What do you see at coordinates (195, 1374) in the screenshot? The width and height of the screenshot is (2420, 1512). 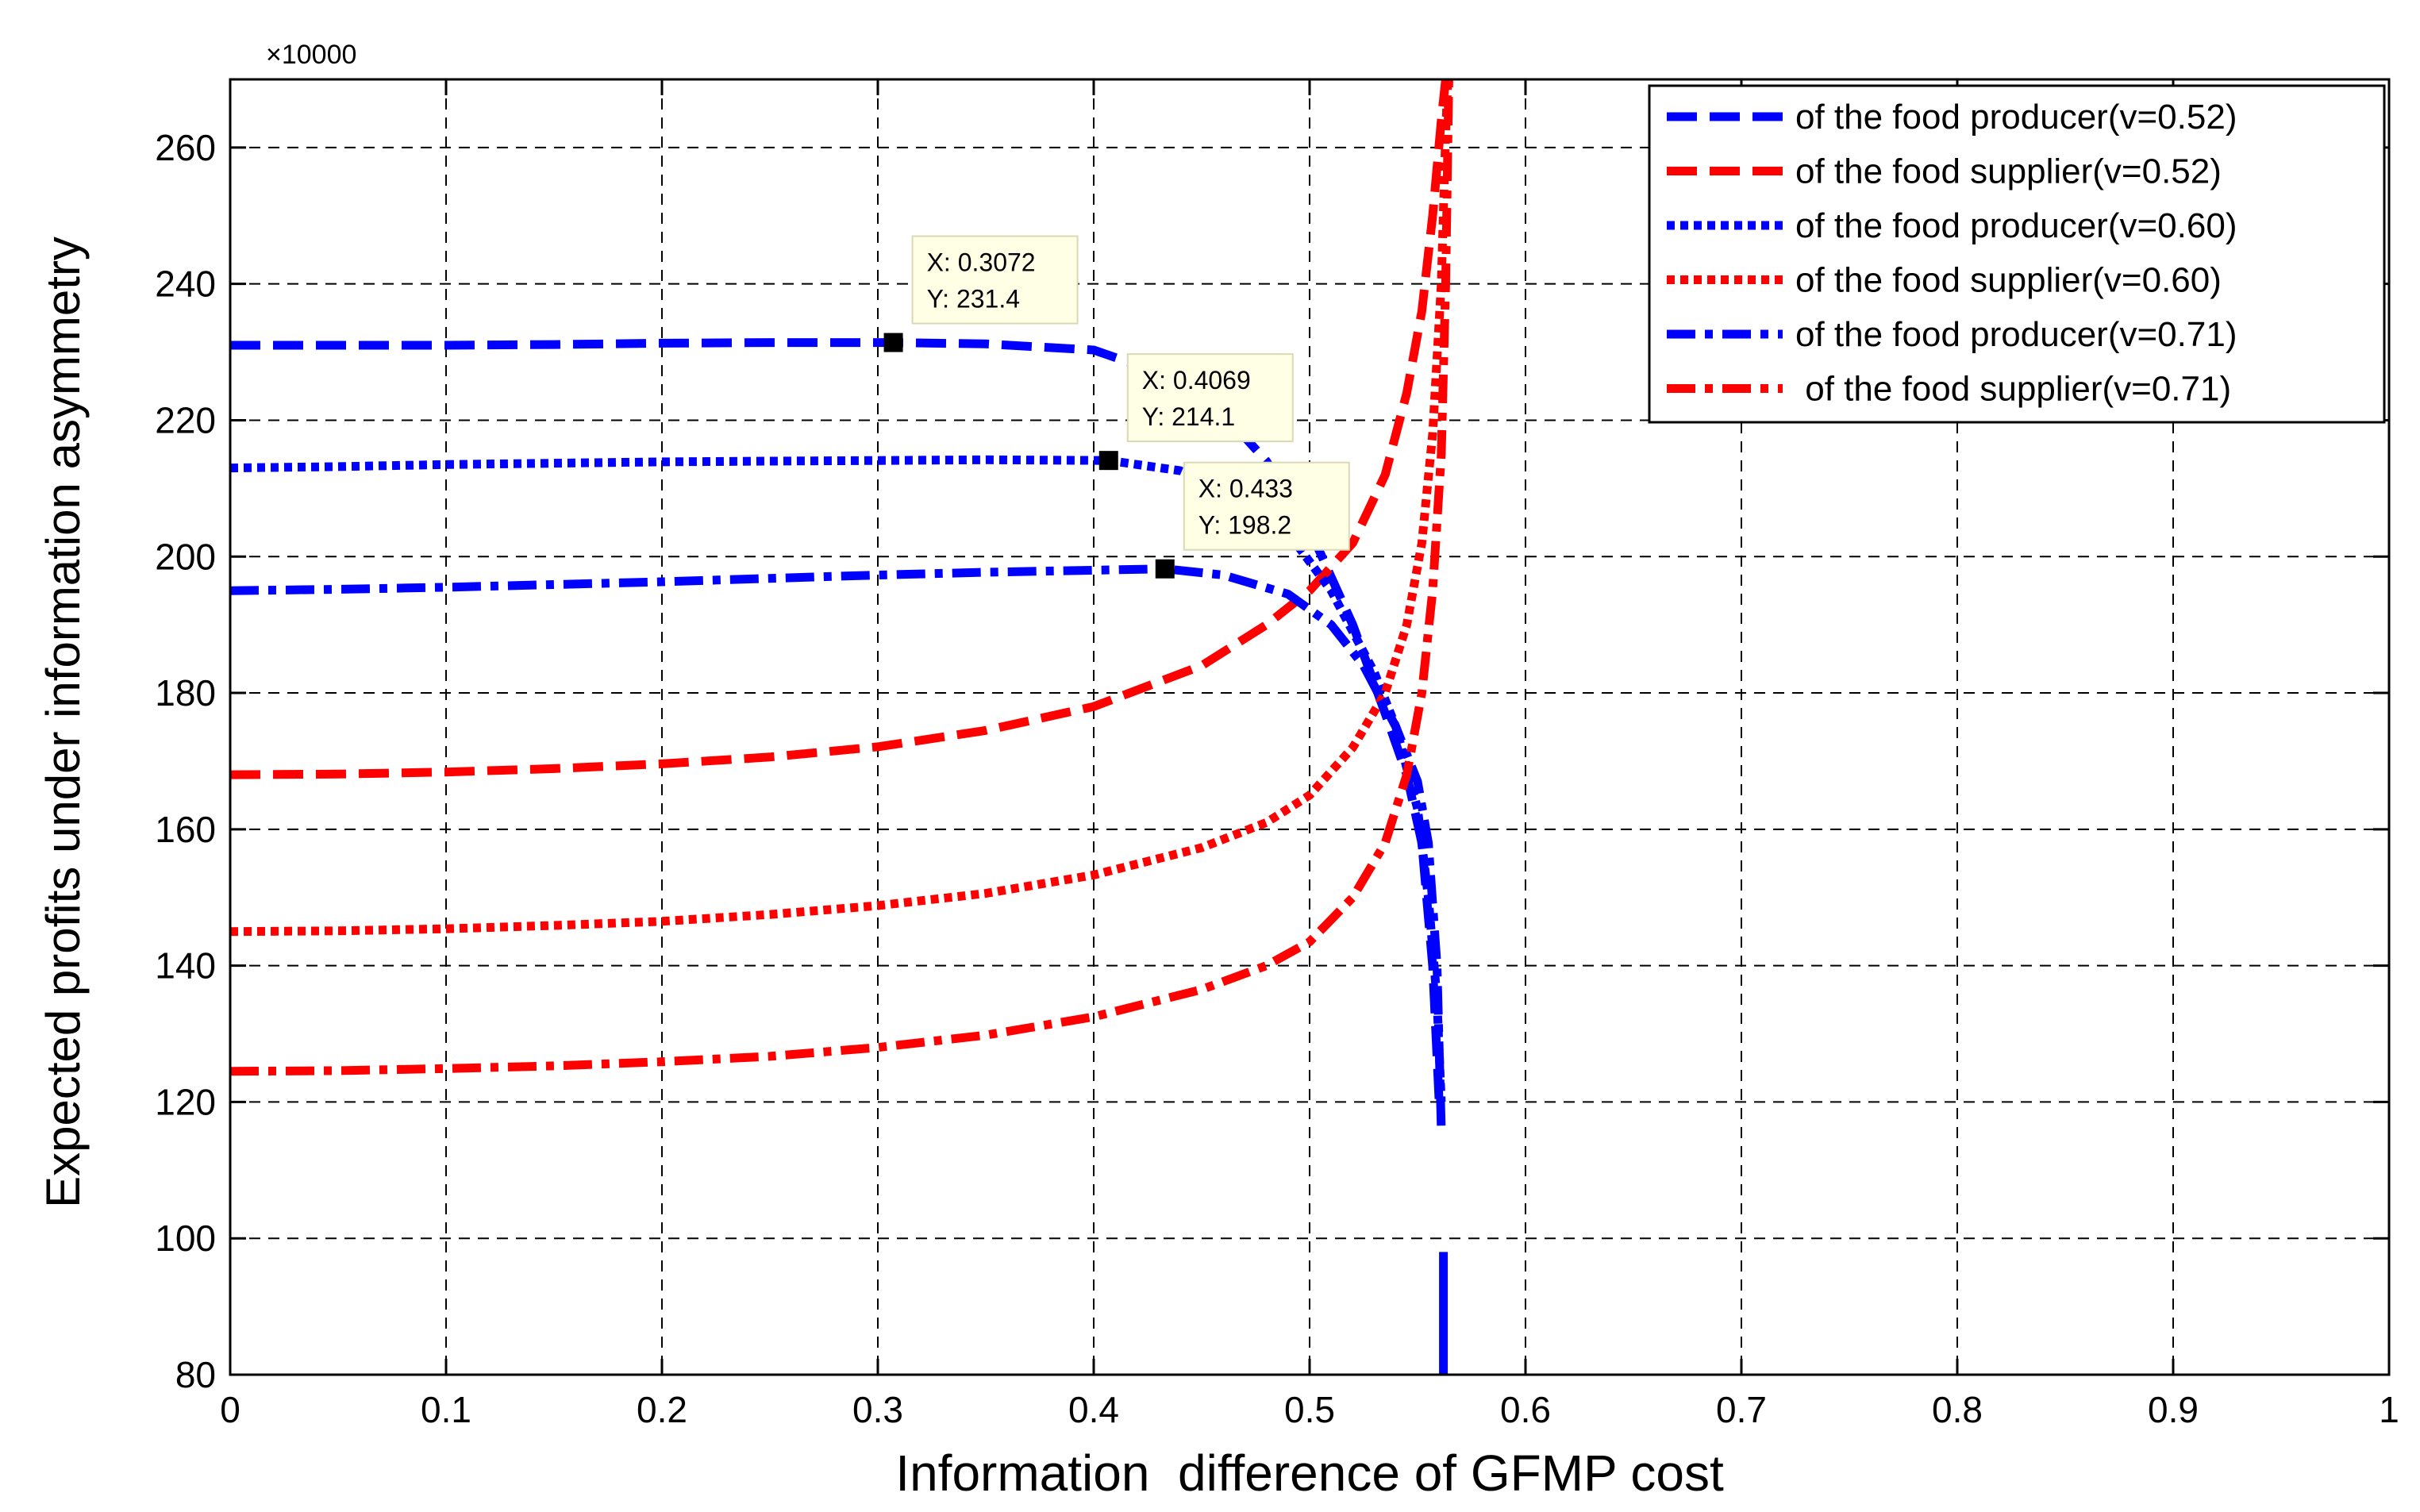 I see `y-tick-label: 80` at bounding box center [195, 1374].